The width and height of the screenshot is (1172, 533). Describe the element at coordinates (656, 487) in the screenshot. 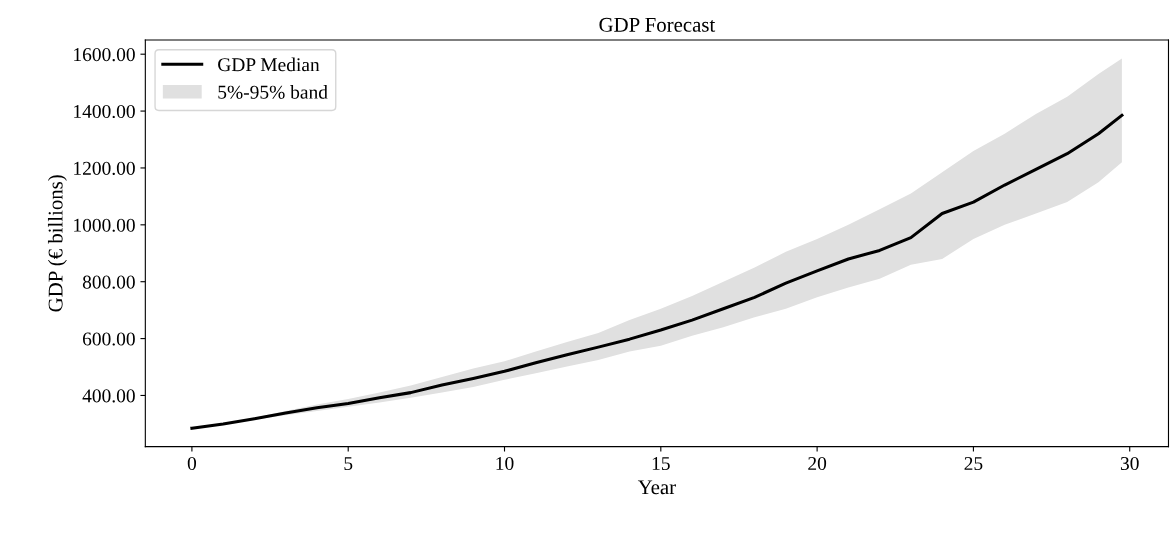

I see `x-axis-title: Year` at that location.